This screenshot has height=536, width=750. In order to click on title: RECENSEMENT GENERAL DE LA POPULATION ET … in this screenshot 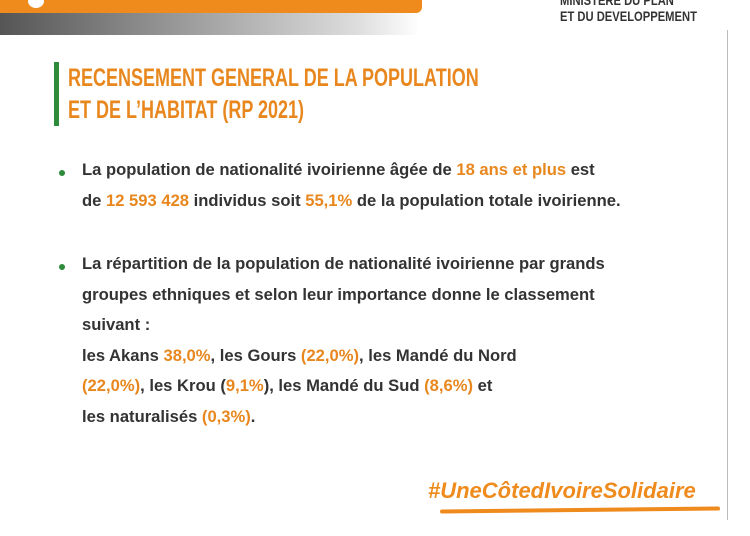, I will do `click(273, 94)`.